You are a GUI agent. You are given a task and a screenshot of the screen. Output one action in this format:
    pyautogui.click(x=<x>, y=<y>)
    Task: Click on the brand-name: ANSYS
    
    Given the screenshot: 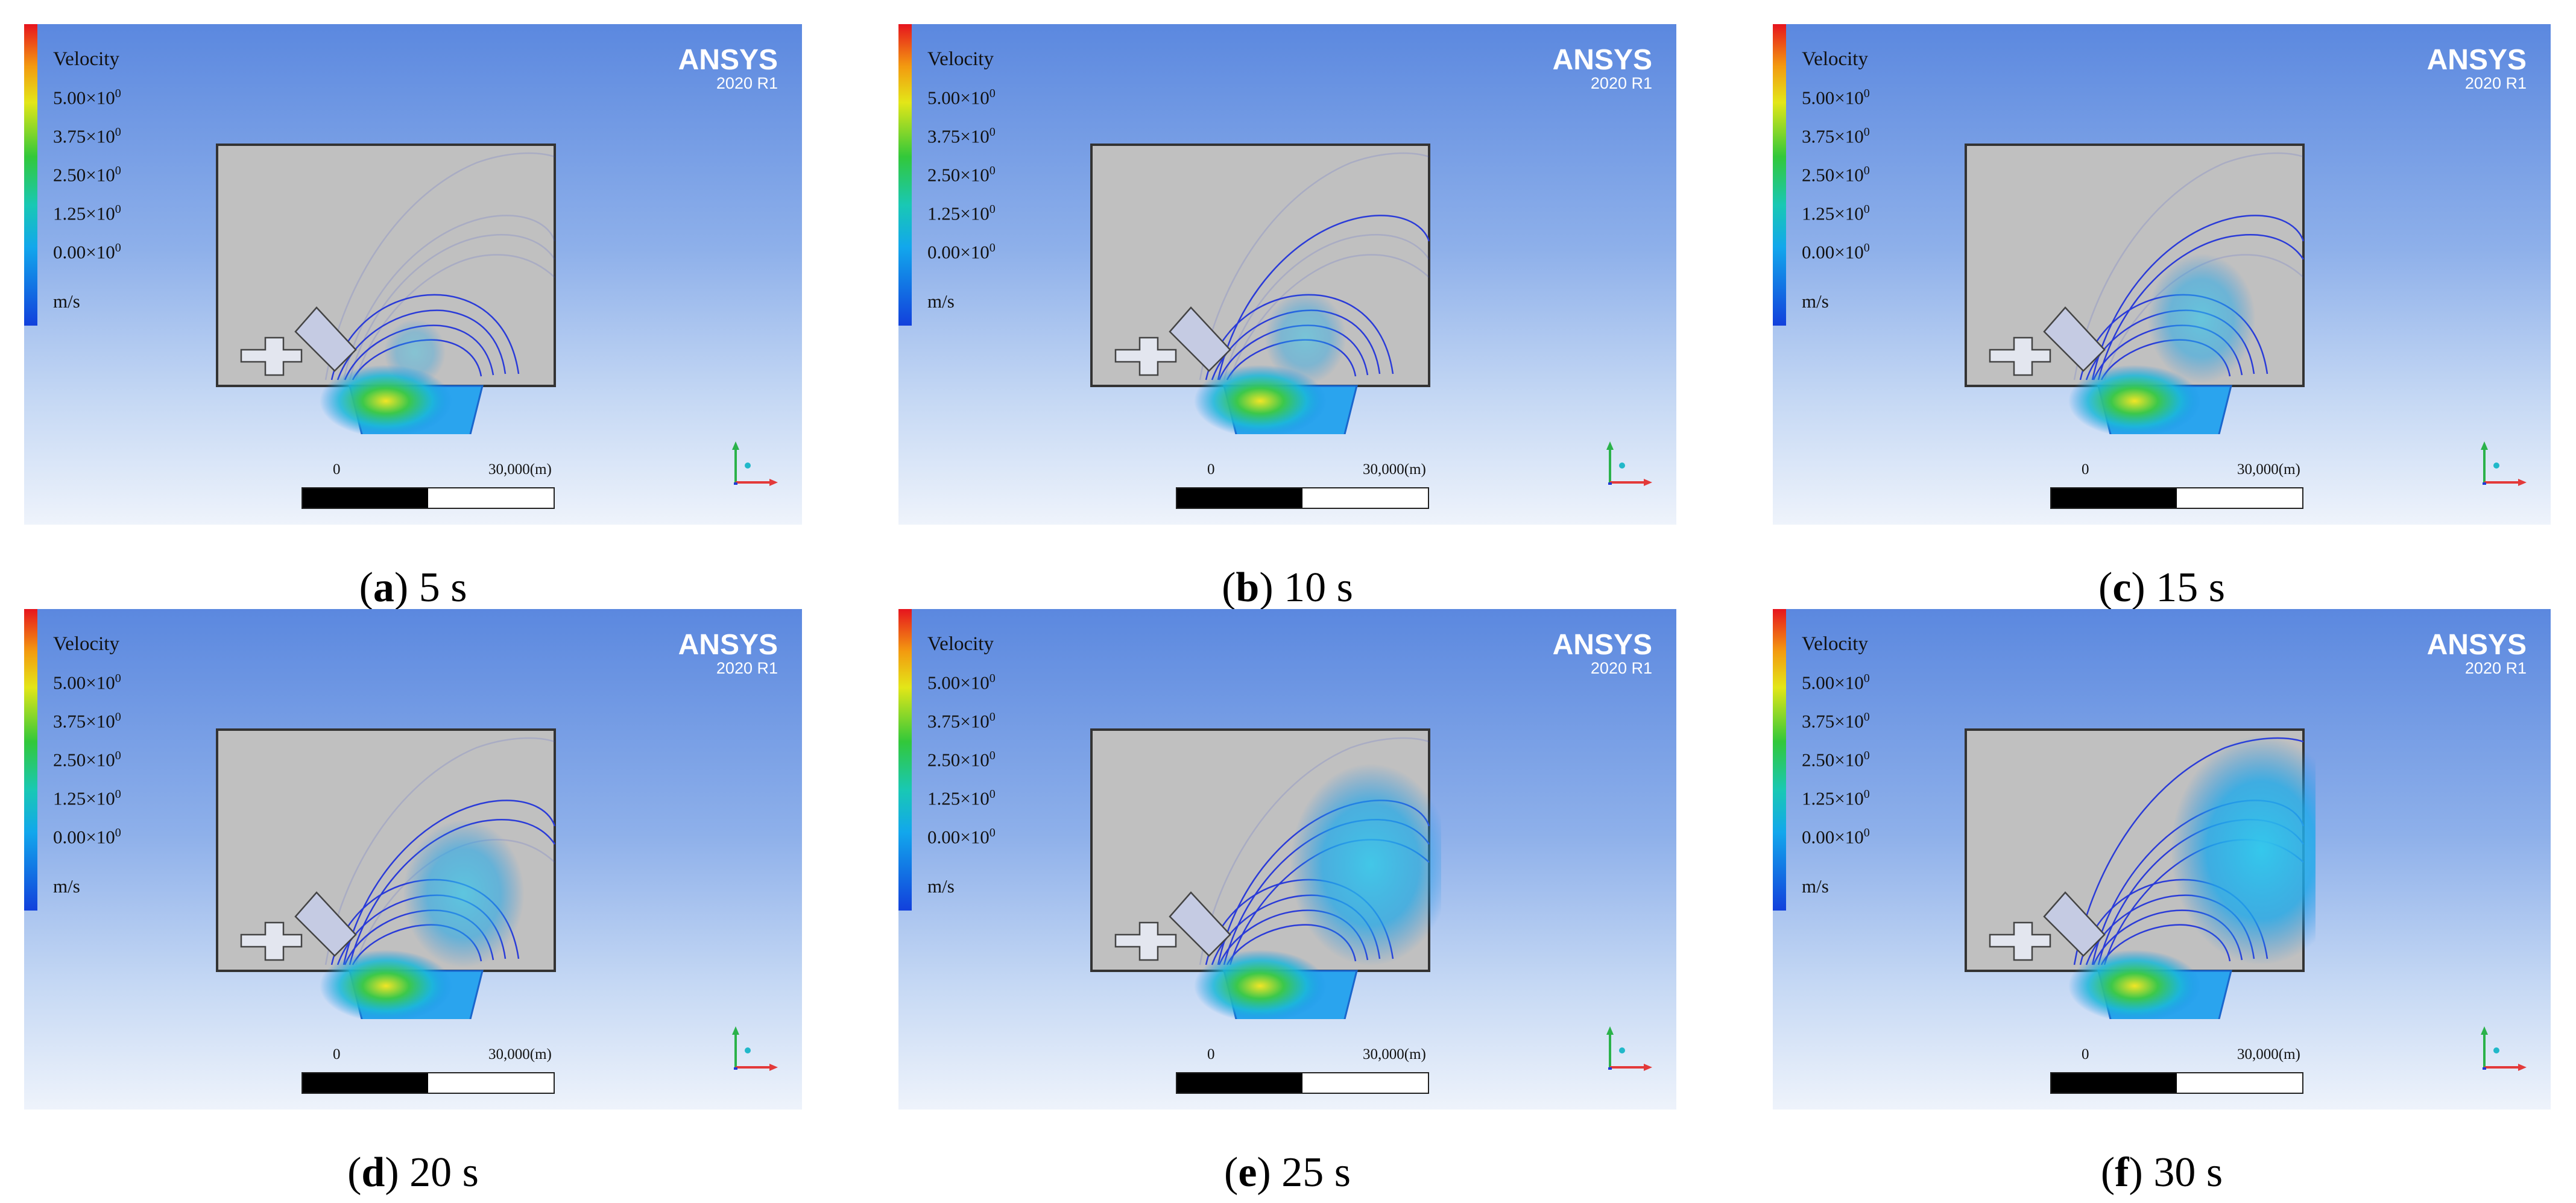 What is the action you would take?
    pyautogui.click(x=2476, y=60)
    